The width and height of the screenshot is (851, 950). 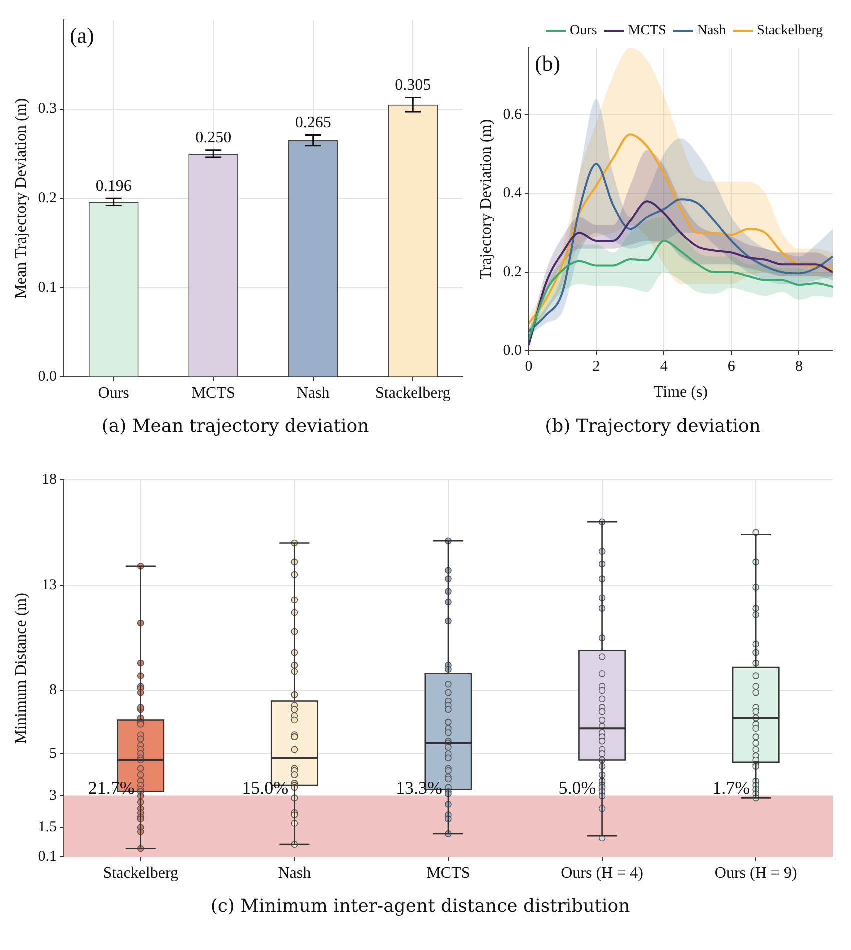 What do you see at coordinates (681, 393) in the screenshot?
I see `x-axis-title: Time (s)` at bounding box center [681, 393].